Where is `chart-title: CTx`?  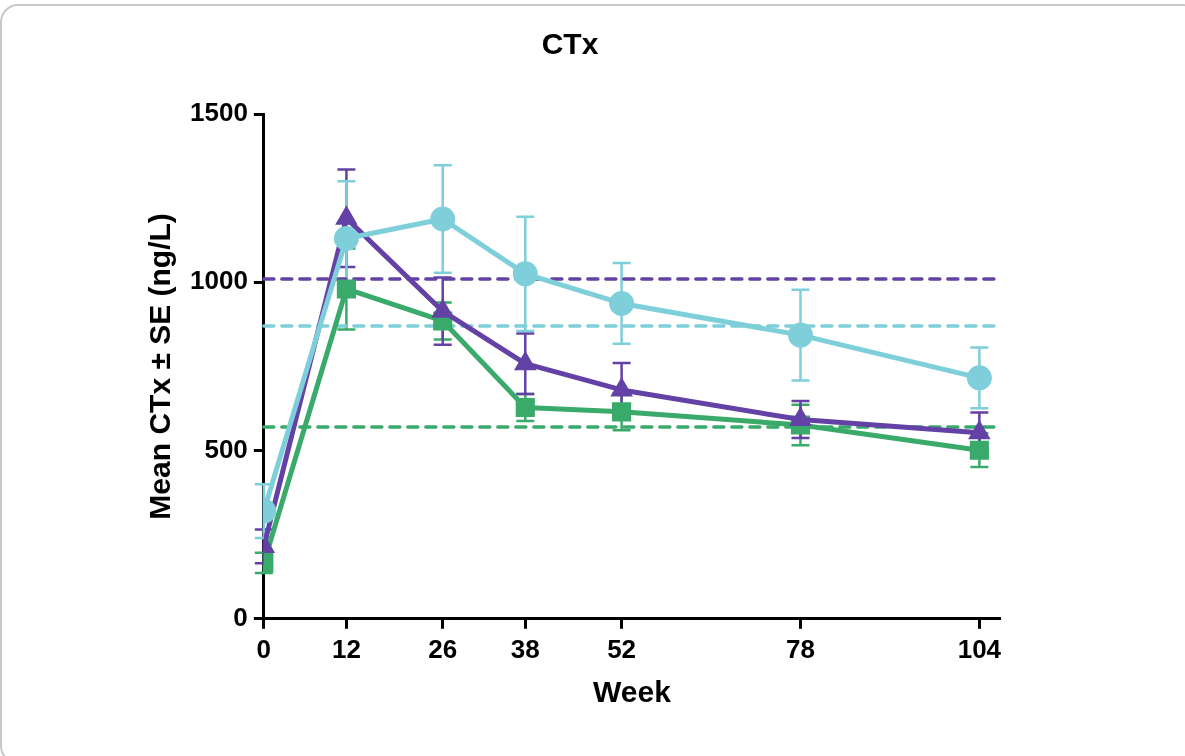 chart-title: CTx is located at coordinates (570, 44).